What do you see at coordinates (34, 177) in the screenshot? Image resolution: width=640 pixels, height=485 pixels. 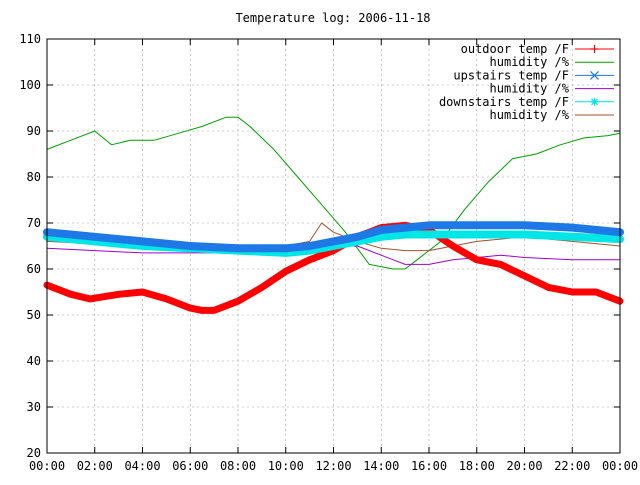 I see `y-tick-label: 80` at bounding box center [34, 177].